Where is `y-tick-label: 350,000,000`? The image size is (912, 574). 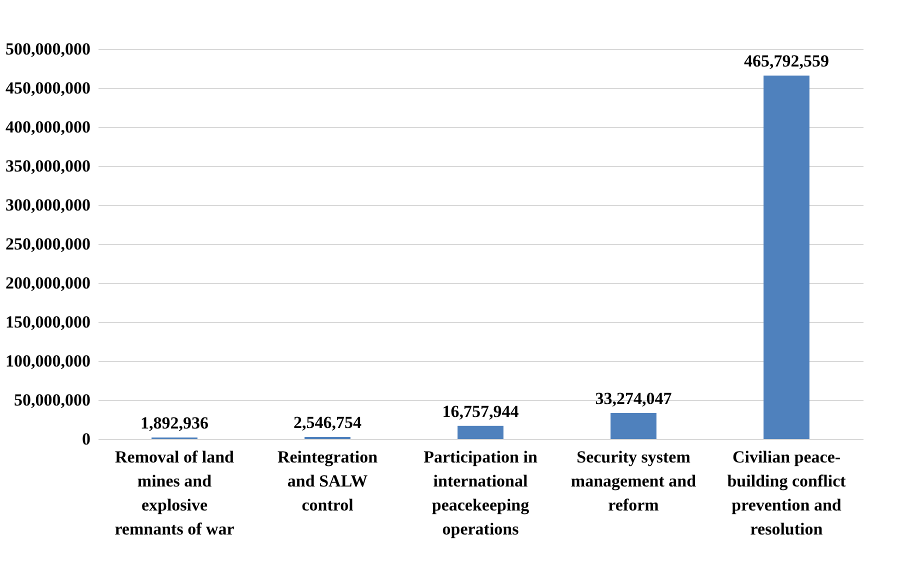
y-tick-label: 350,000,000 is located at coordinates (48, 166).